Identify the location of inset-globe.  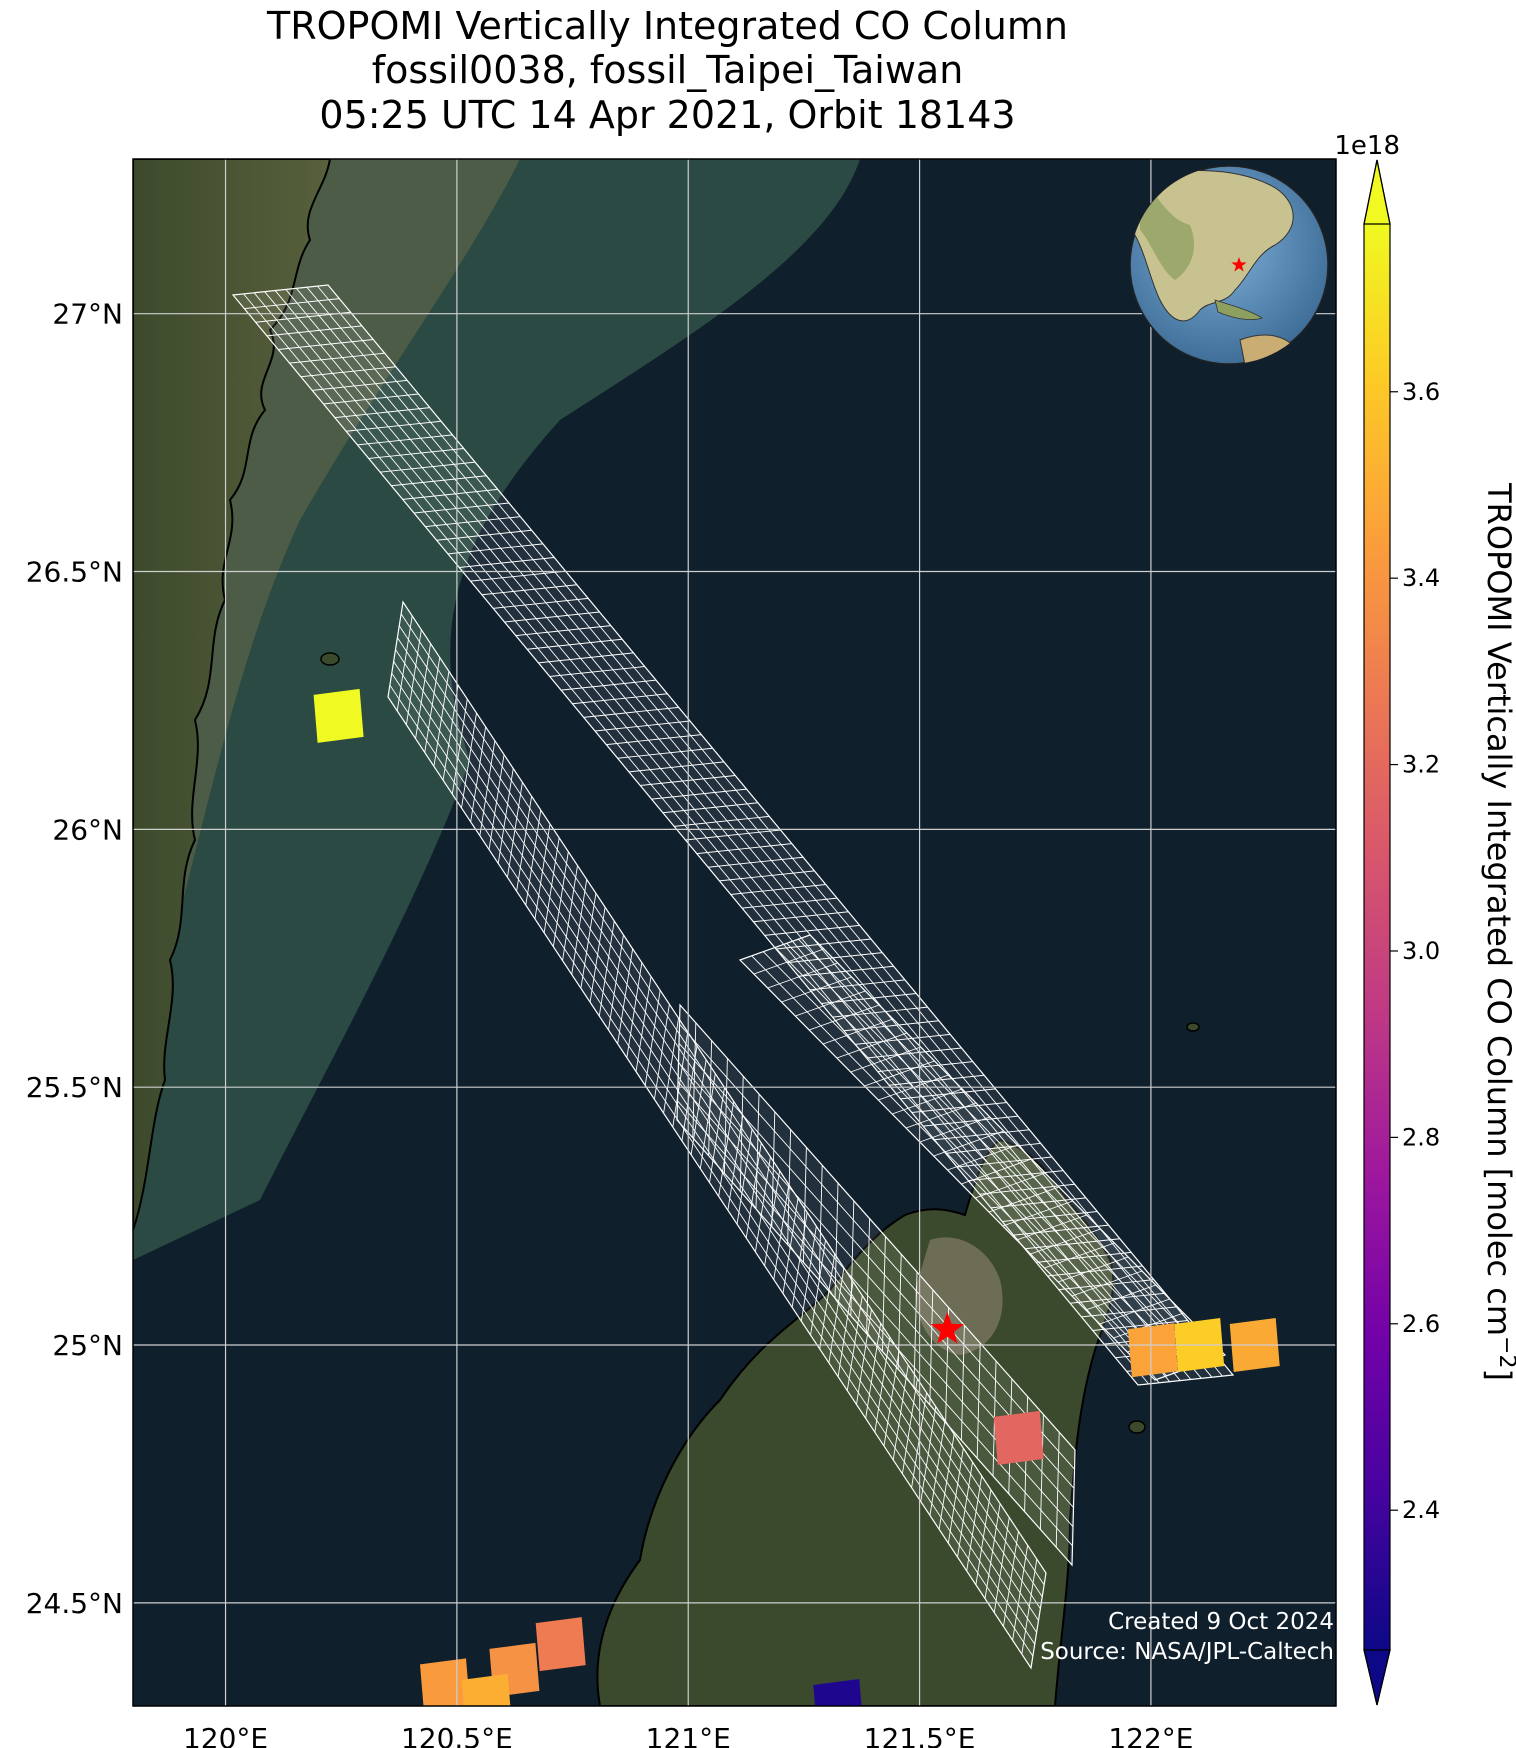
(1229, 265).